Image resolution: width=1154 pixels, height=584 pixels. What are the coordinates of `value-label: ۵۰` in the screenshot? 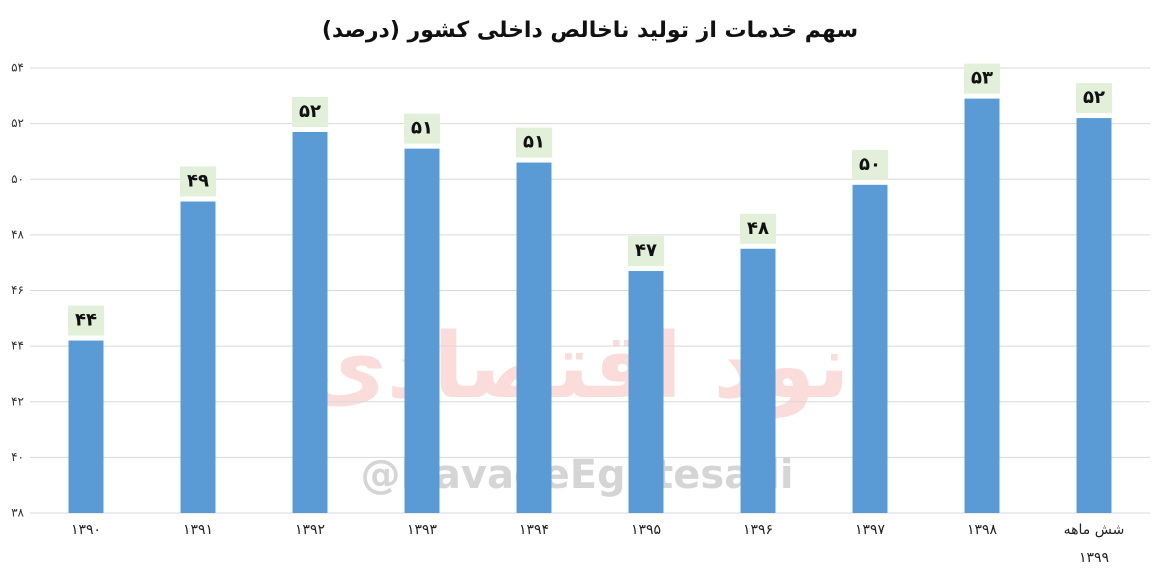 It's located at (870, 164).